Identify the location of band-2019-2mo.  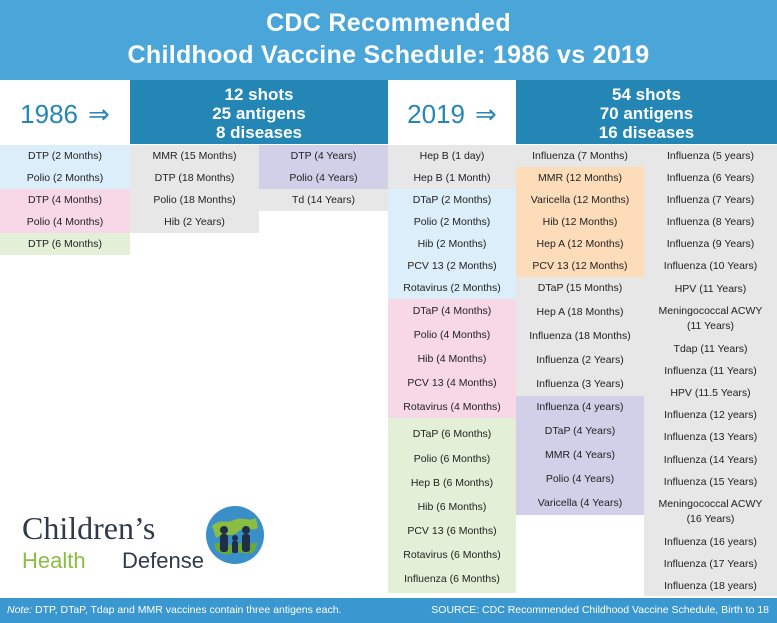
(452, 244).